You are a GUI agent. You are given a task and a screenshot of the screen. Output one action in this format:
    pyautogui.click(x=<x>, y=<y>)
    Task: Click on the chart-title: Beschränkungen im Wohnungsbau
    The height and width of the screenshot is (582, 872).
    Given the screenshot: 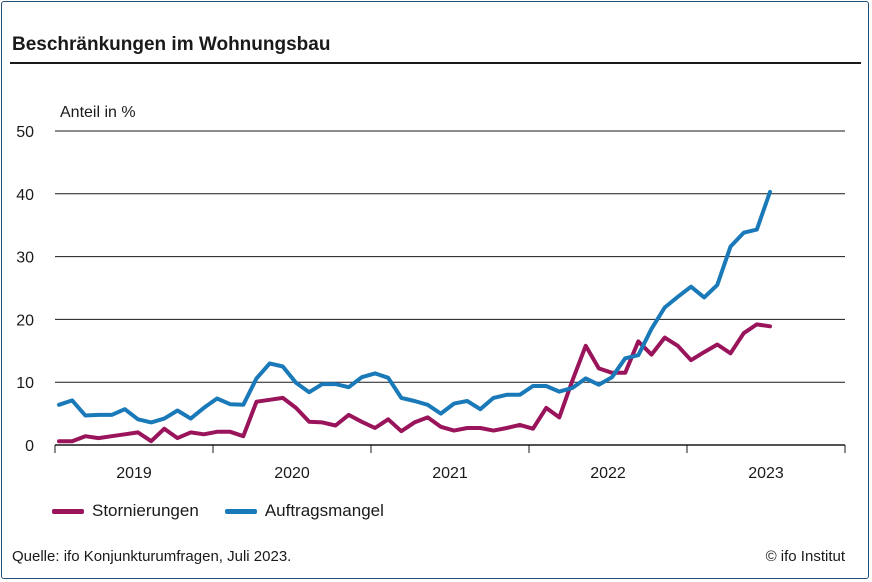 What is the action you would take?
    pyautogui.click(x=171, y=44)
    